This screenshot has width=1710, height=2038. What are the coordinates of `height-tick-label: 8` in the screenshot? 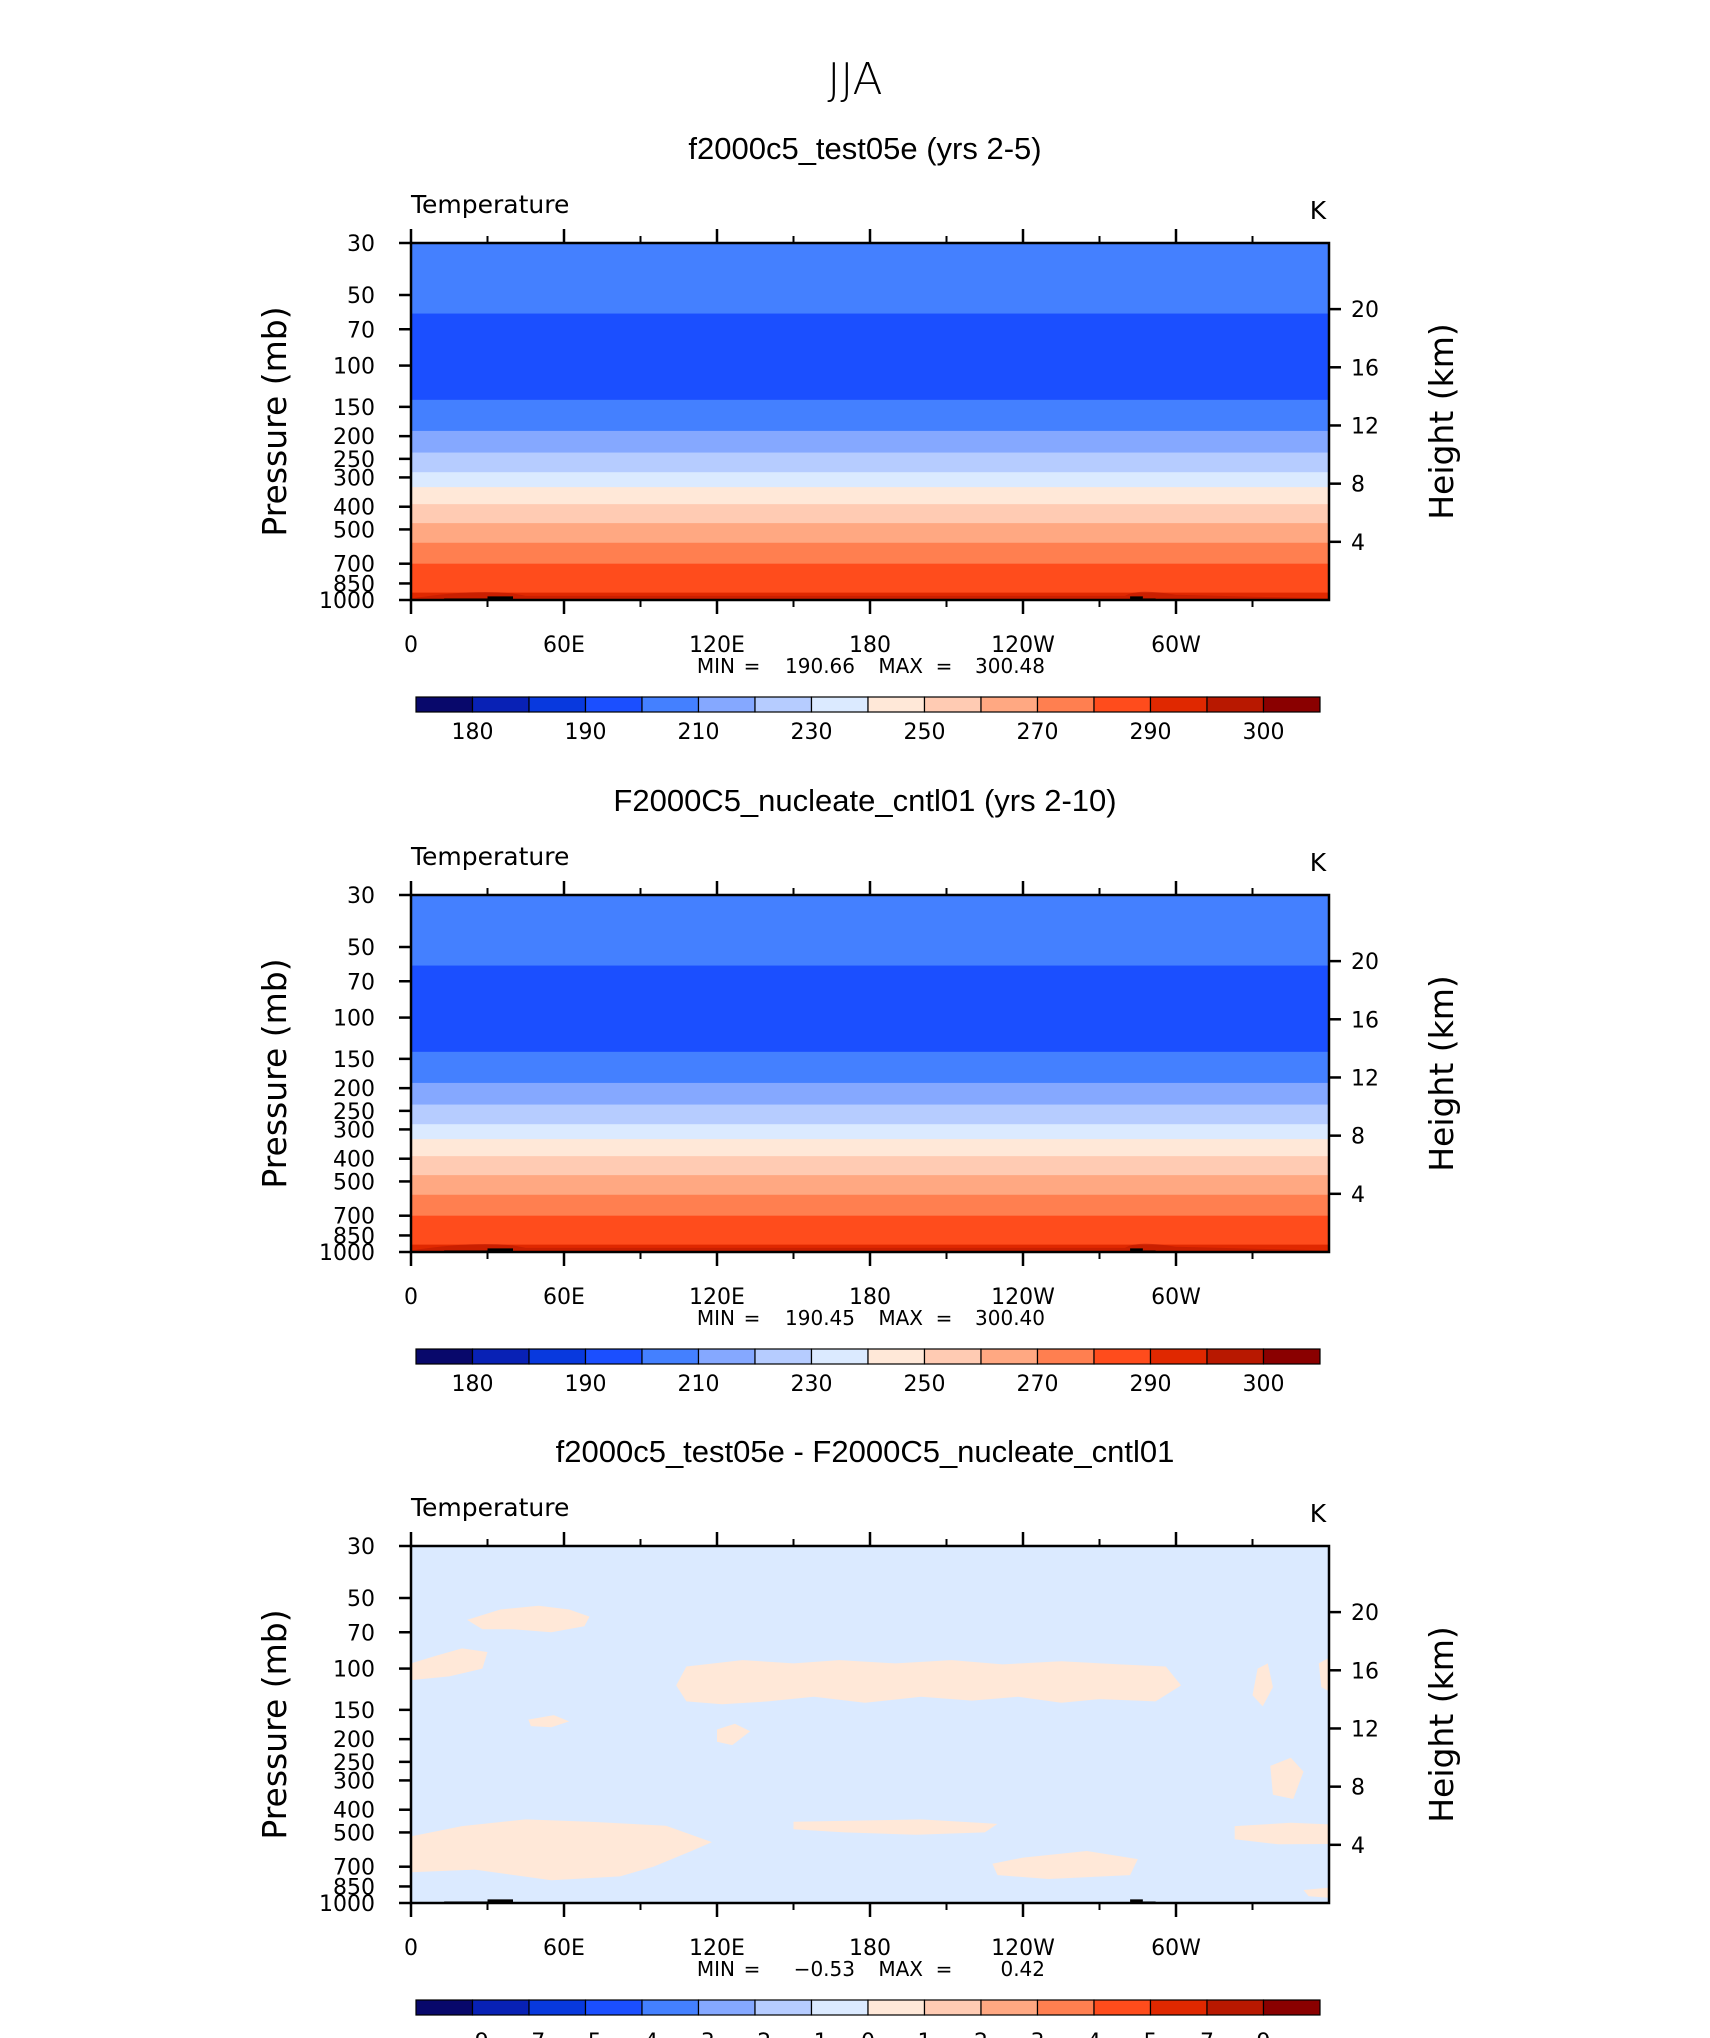 It's located at (1358, 1137).